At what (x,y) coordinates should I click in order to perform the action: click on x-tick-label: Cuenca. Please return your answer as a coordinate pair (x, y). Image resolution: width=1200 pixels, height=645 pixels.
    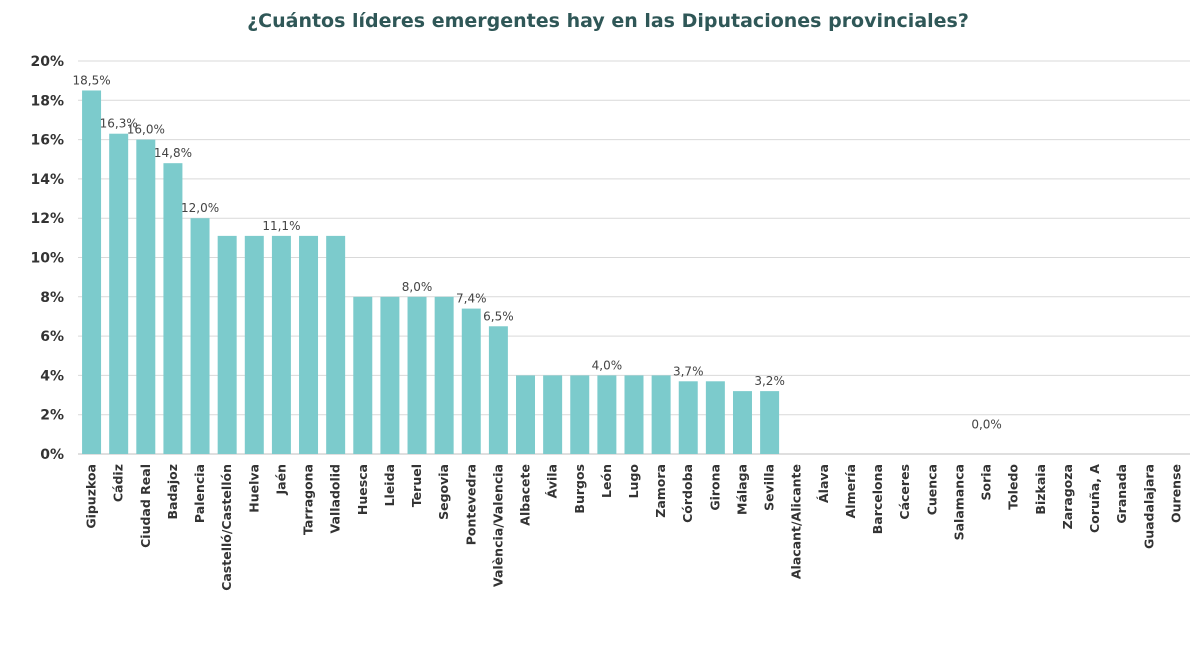
    Looking at the image, I should click on (931, 489).